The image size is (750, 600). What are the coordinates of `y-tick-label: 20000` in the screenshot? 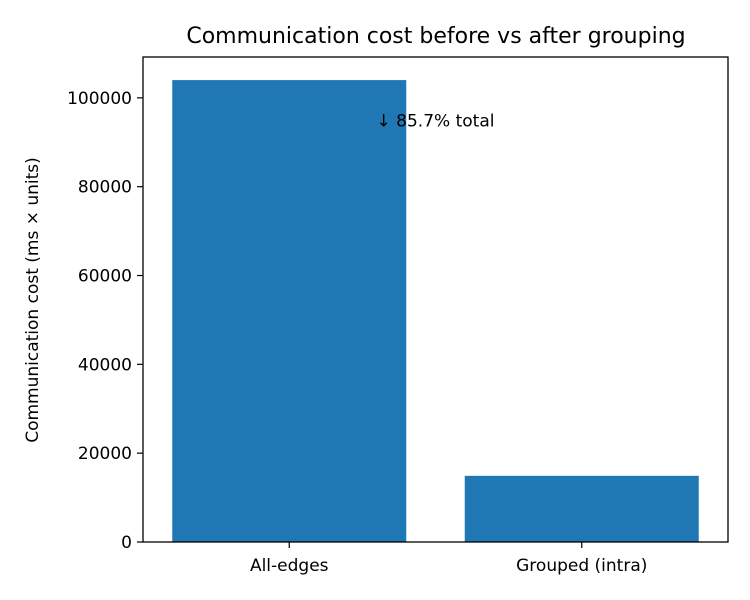 It's located at (105, 454).